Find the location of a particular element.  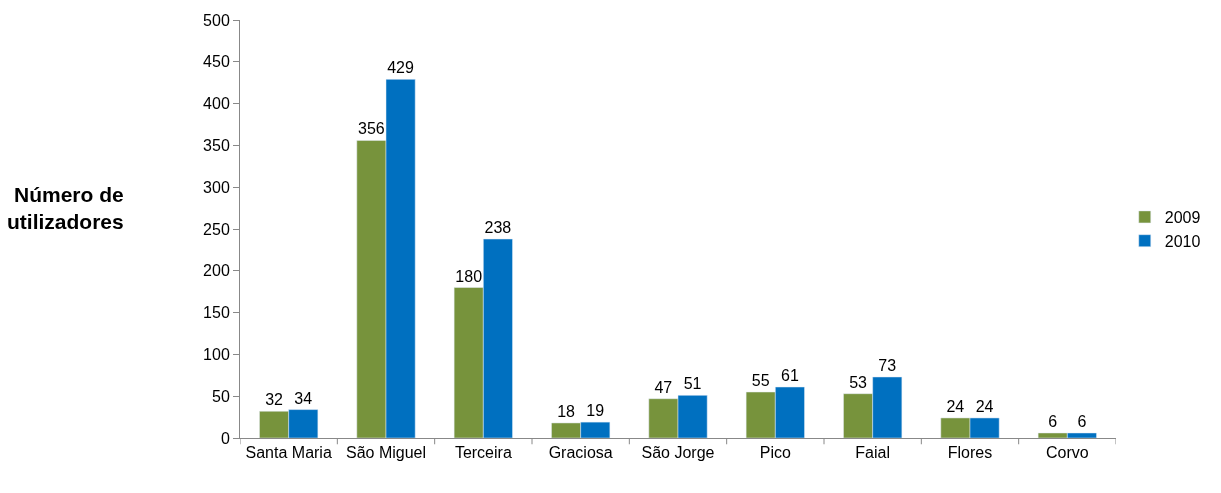

data-label: 18 is located at coordinates (566, 411).